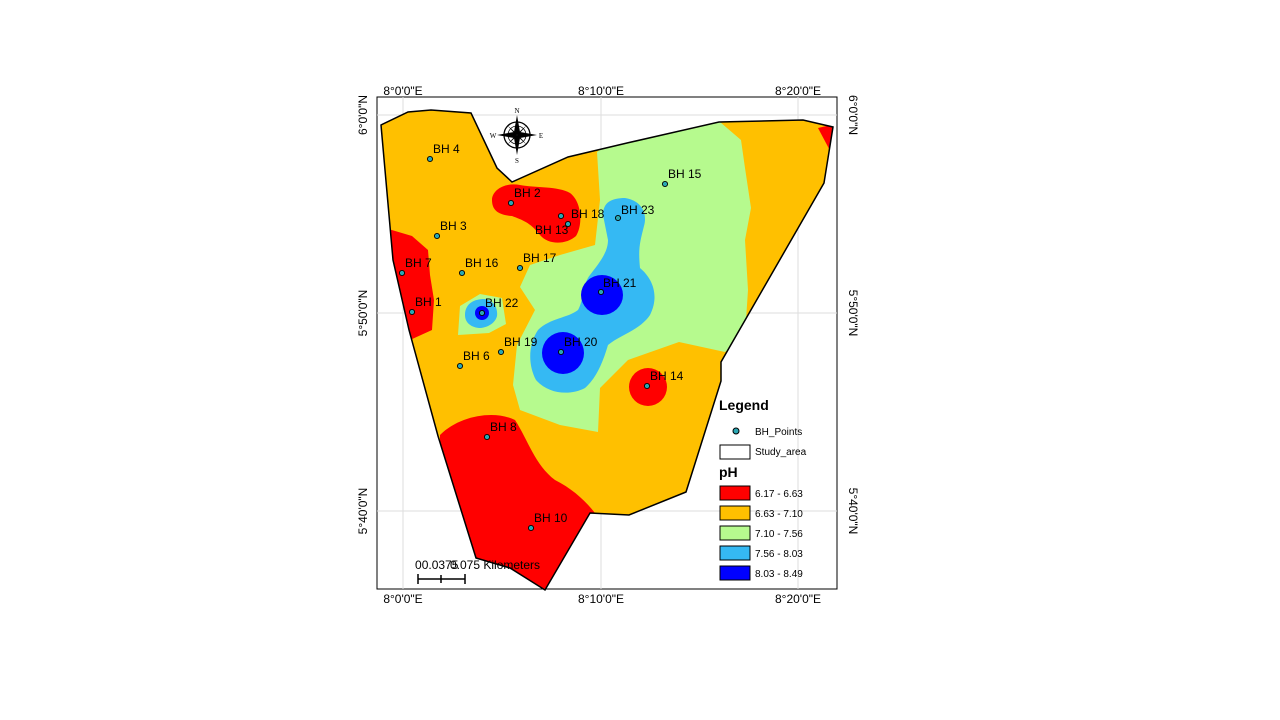 This screenshot has width=1280, height=720. What do you see at coordinates (527, 193) in the screenshot?
I see `borehole-label-bh2: BH 2` at bounding box center [527, 193].